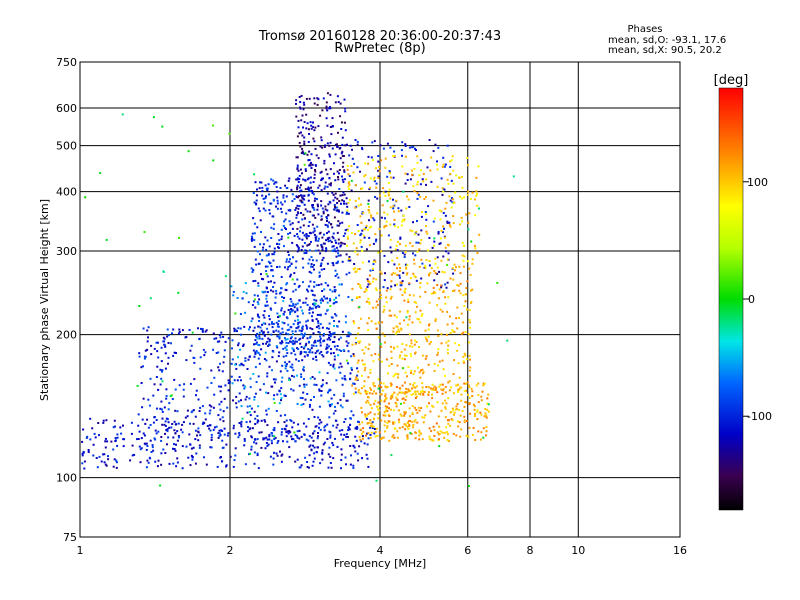 Image resolution: width=800 pixels, height=600 pixels. Describe the element at coordinates (751, 299) in the screenshot. I see `colorbar-tick-label: 0` at that location.